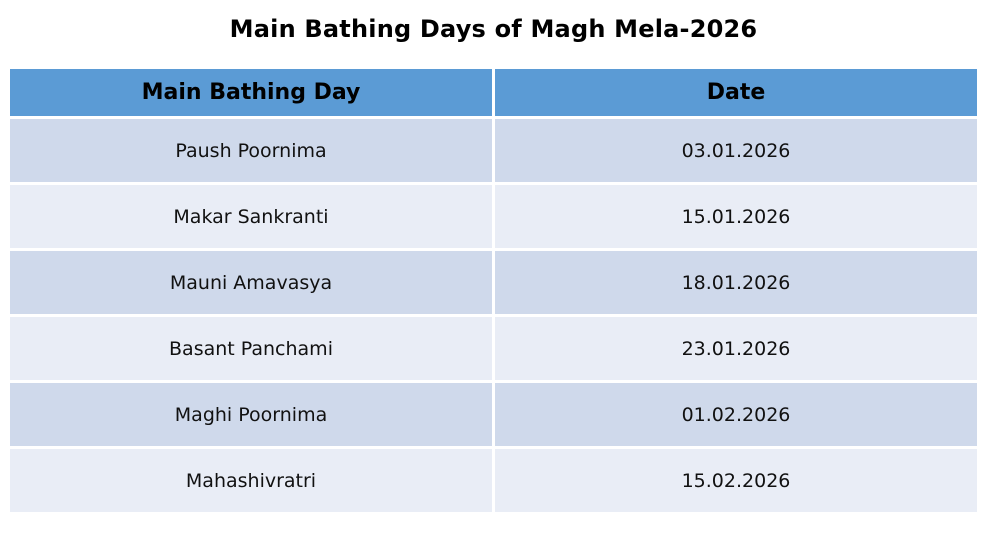 The width and height of the screenshot is (987, 545). What do you see at coordinates (251, 92) in the screenshot?
I see `column-header-day: Main Bathing Day` at bounding box center [251, 92].